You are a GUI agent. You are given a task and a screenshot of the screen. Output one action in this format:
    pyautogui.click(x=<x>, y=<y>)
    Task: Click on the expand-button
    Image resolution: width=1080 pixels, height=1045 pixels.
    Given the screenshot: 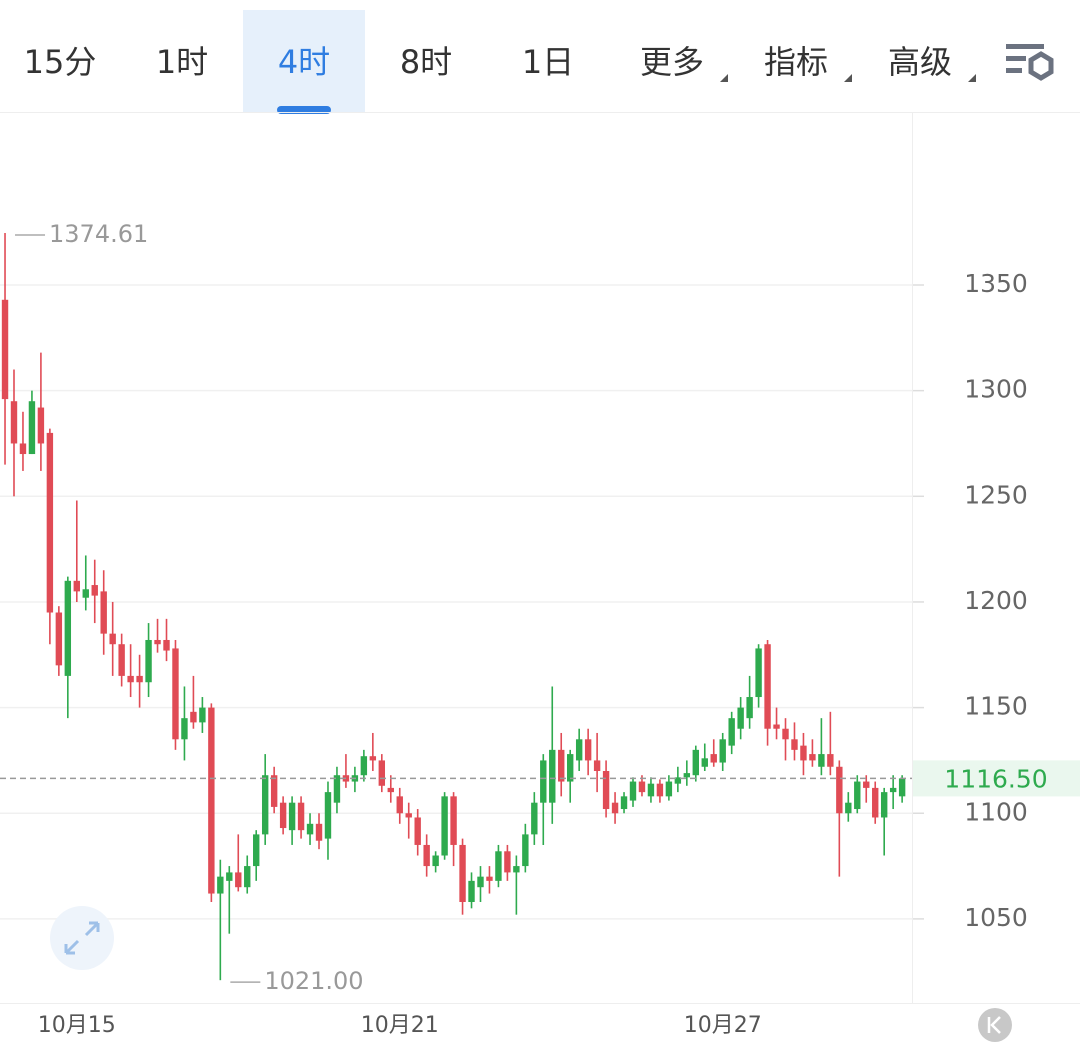 What is the action you would take?
    pyautogui.click(x=82, y=938)
    